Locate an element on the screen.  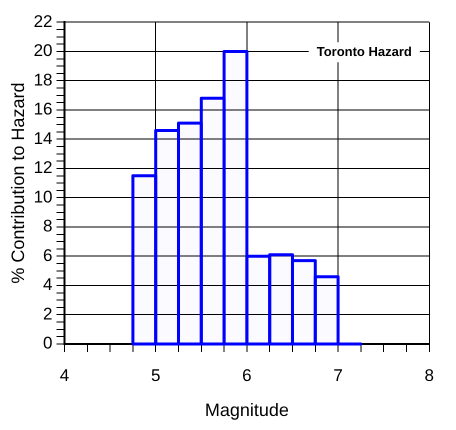
y-tick-label: 20 is located at coordinates (43, 50).